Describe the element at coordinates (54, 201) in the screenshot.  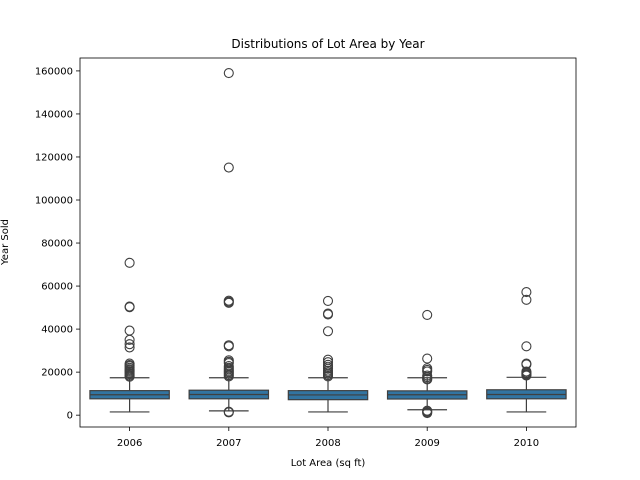
I see `y-tick-label: 100000` at that location.